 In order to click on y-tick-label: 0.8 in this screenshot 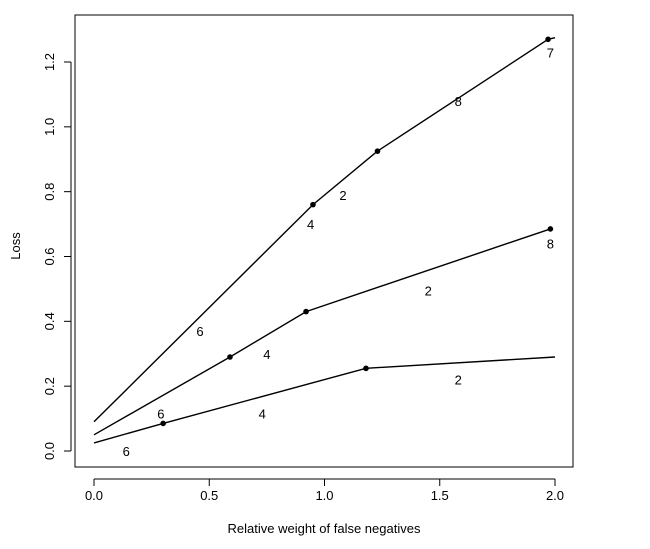, I will do `click(49, 192)`.